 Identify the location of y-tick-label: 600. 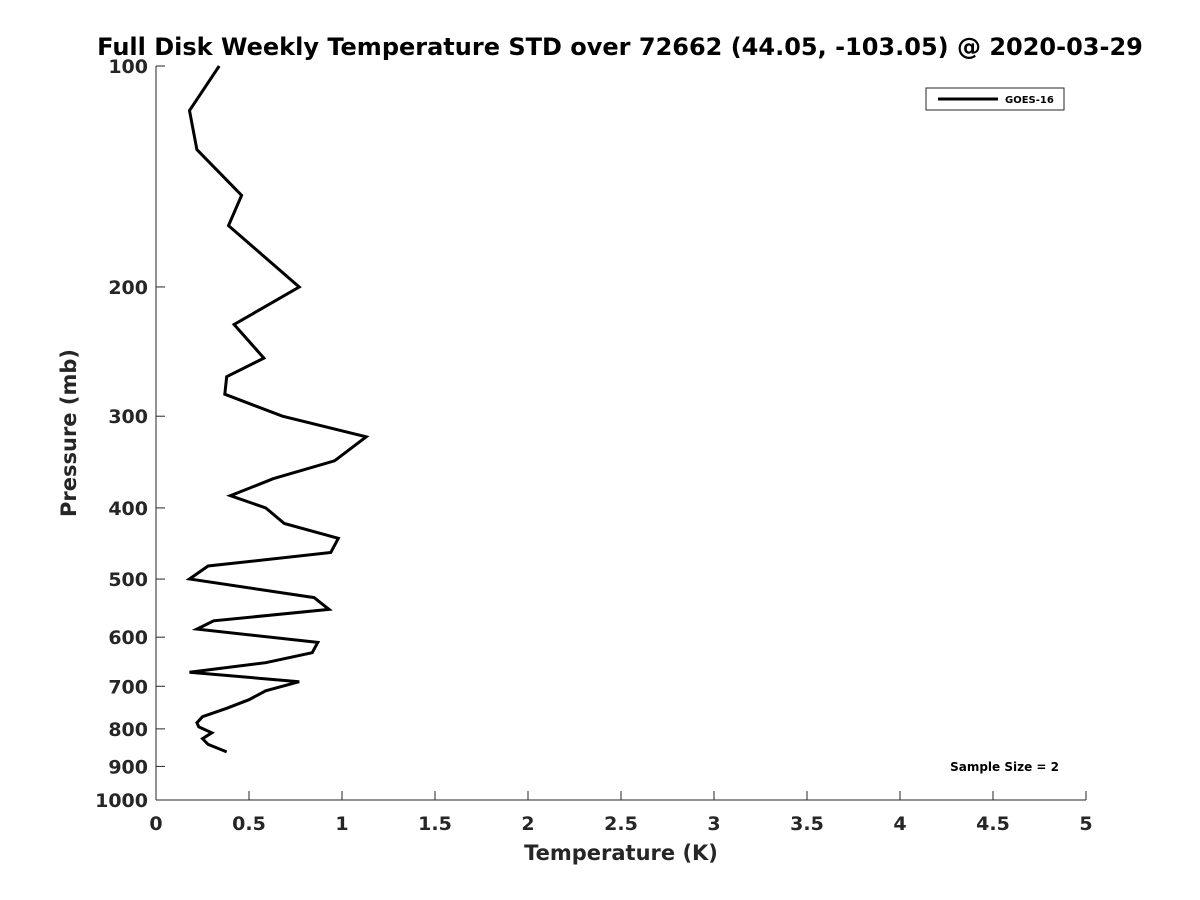
(128, 638).